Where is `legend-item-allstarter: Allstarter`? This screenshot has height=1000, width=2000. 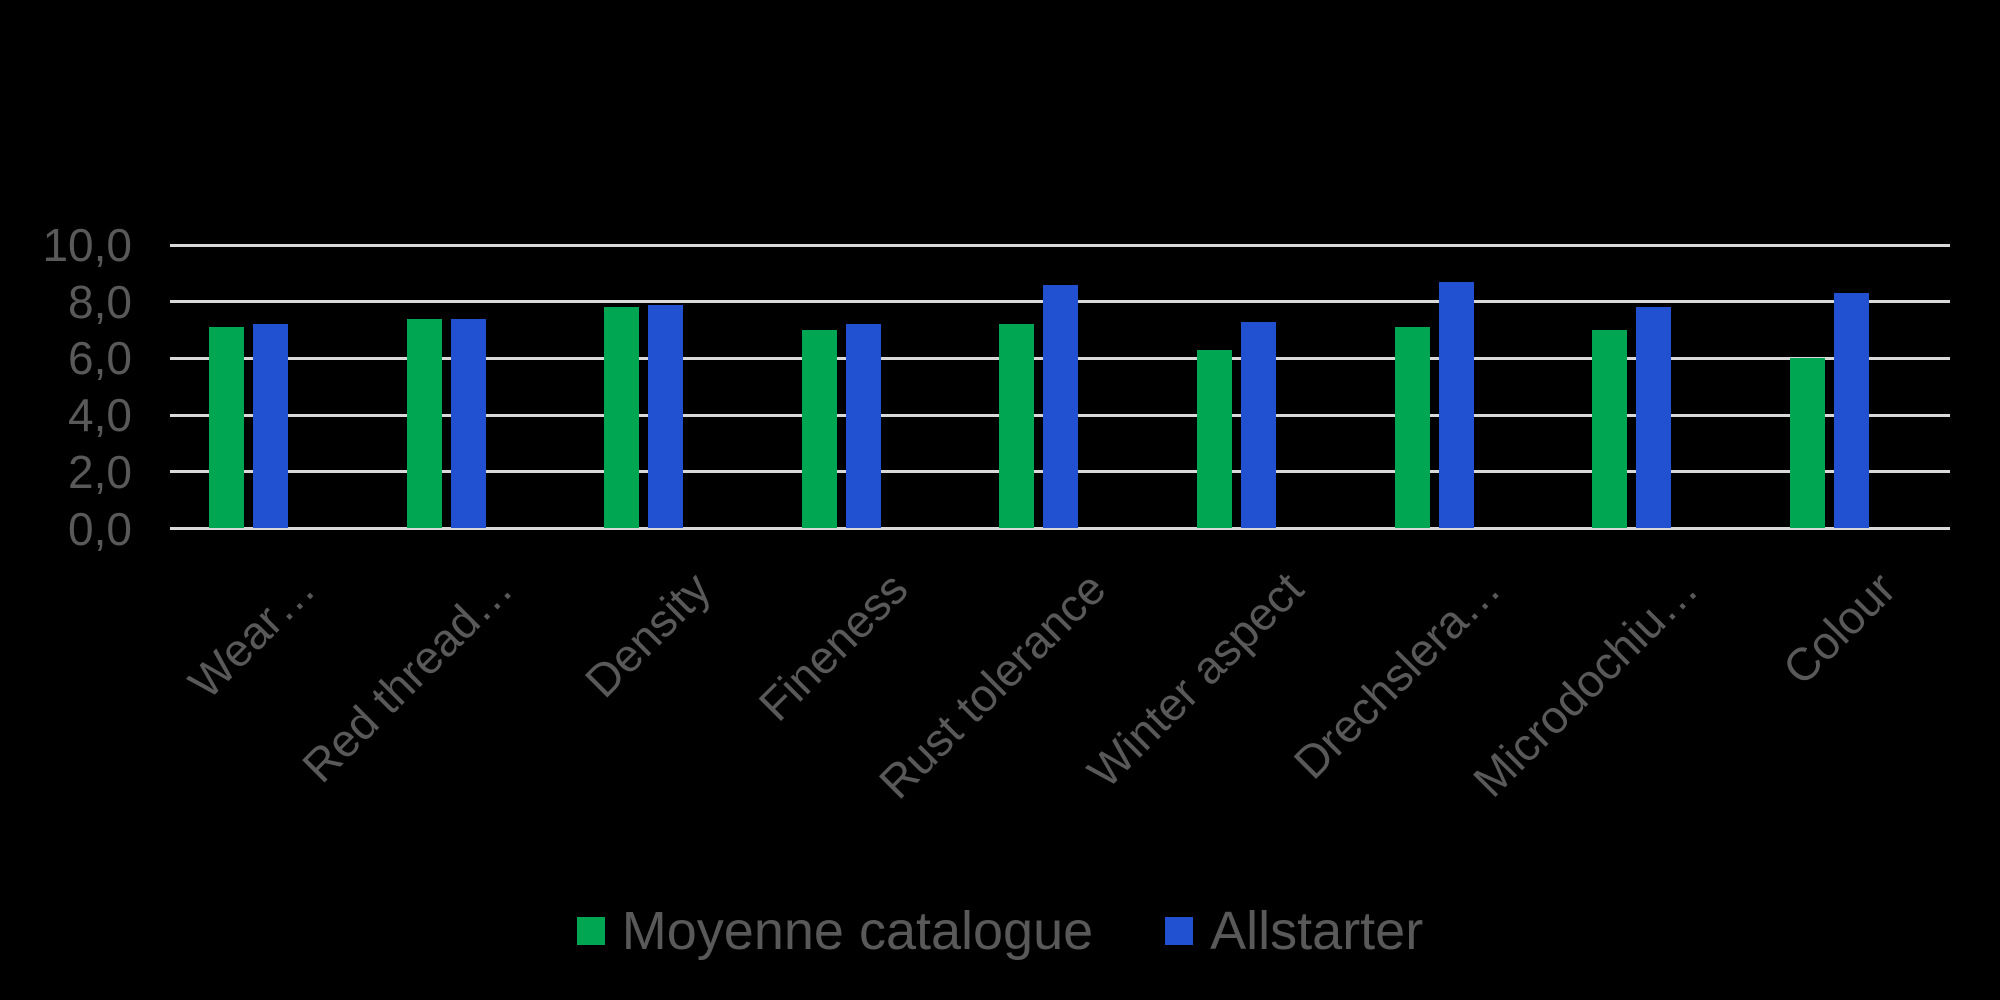 legend-item-allstarter: Allstarter is located at coordinates (1294, 931).